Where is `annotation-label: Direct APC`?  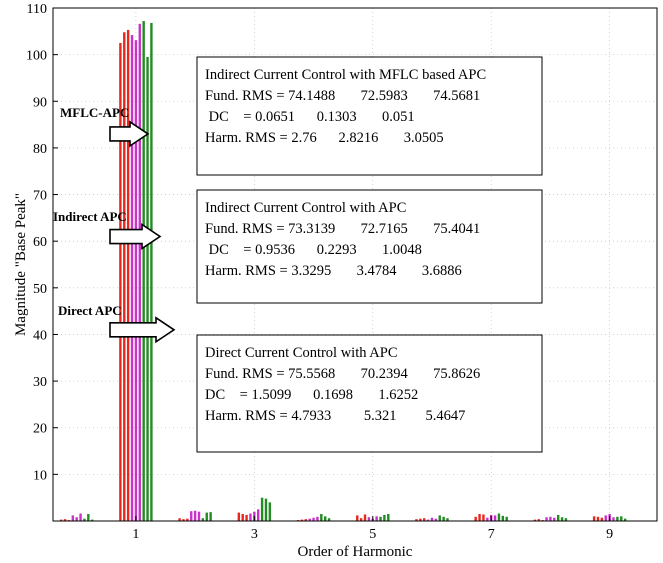 annotation-label: Direct APC is located at coordinates (90, 310).